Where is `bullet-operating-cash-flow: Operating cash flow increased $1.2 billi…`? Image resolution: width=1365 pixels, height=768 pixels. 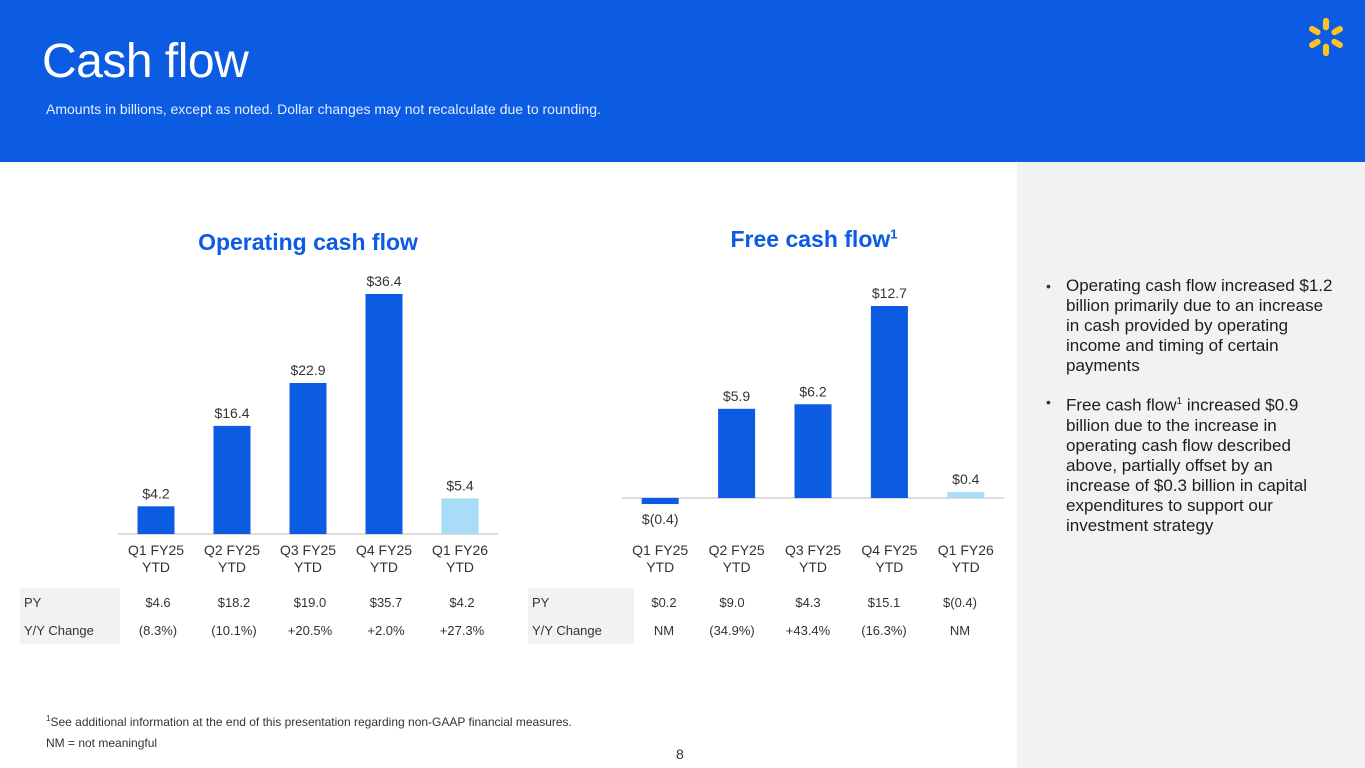
bullet-operating-cash-flow: Operating cash flow increased $1.2 billi… is located at coordinates (1191, 326).